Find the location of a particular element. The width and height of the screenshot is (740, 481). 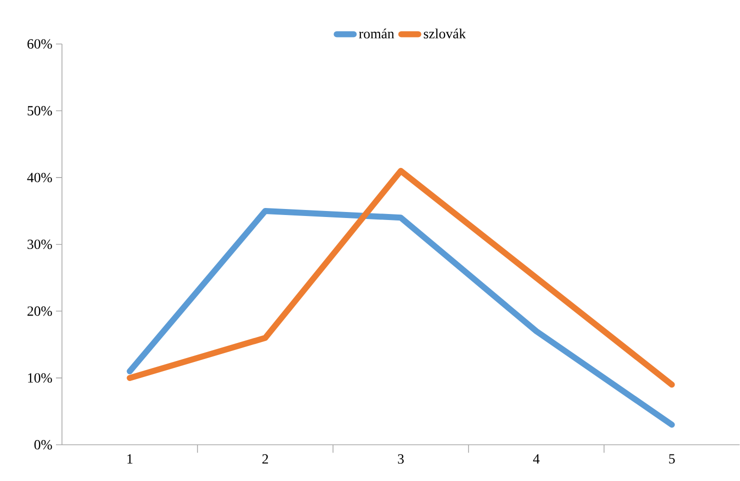

y-tick-label: 60% is located at coordinates (39, 44).